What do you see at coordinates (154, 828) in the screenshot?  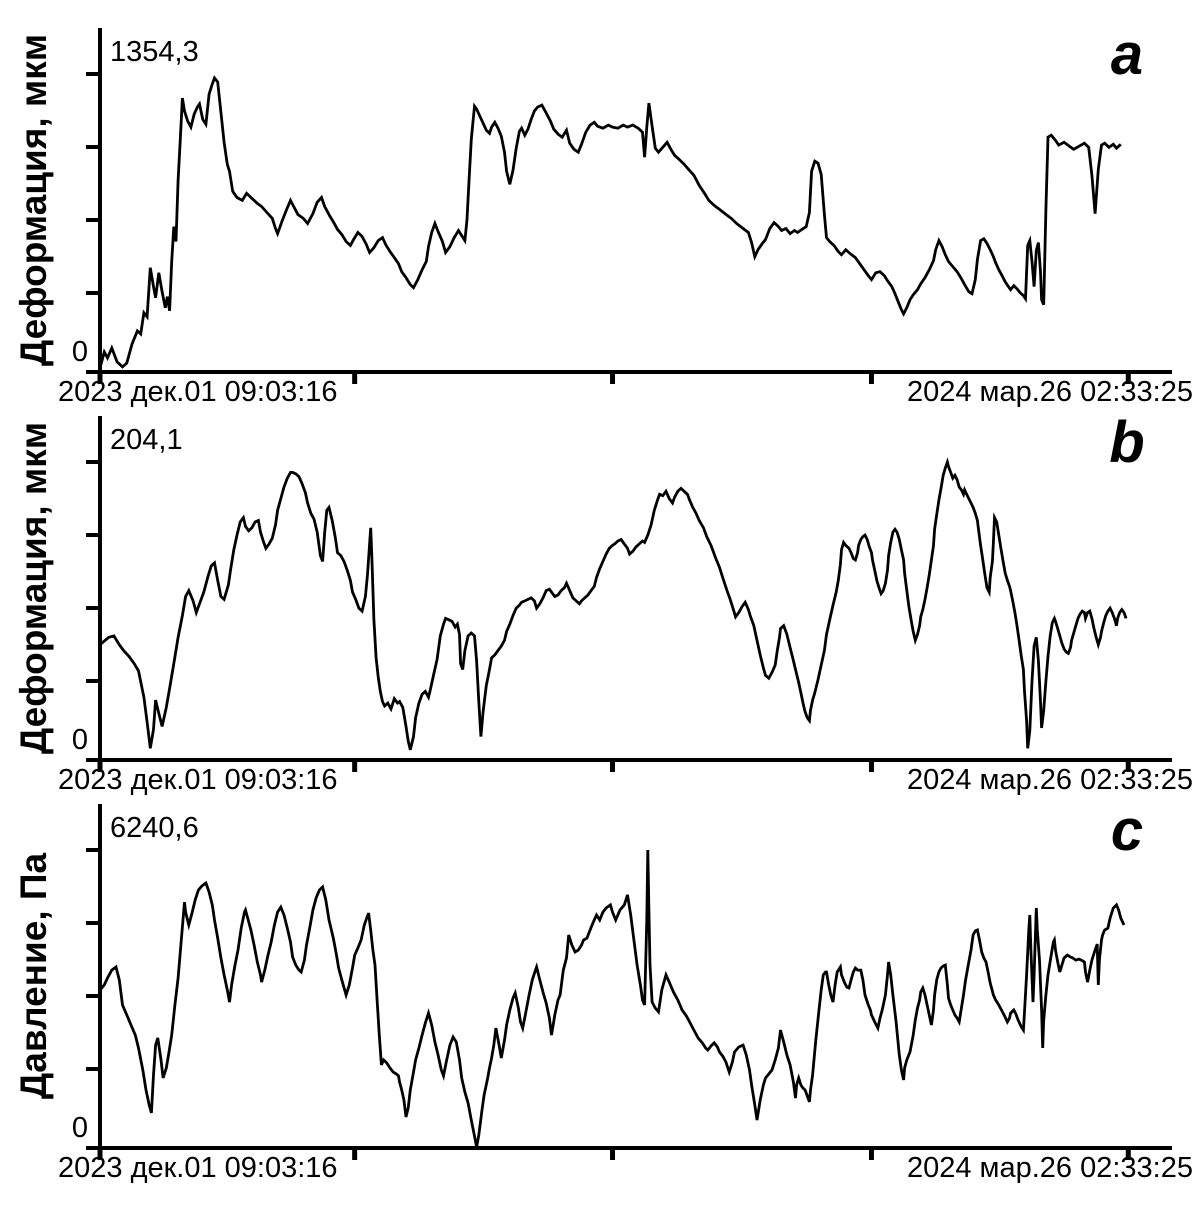 I see `y-max-tick-label: 6240,6` at bounding box center [154, 828].